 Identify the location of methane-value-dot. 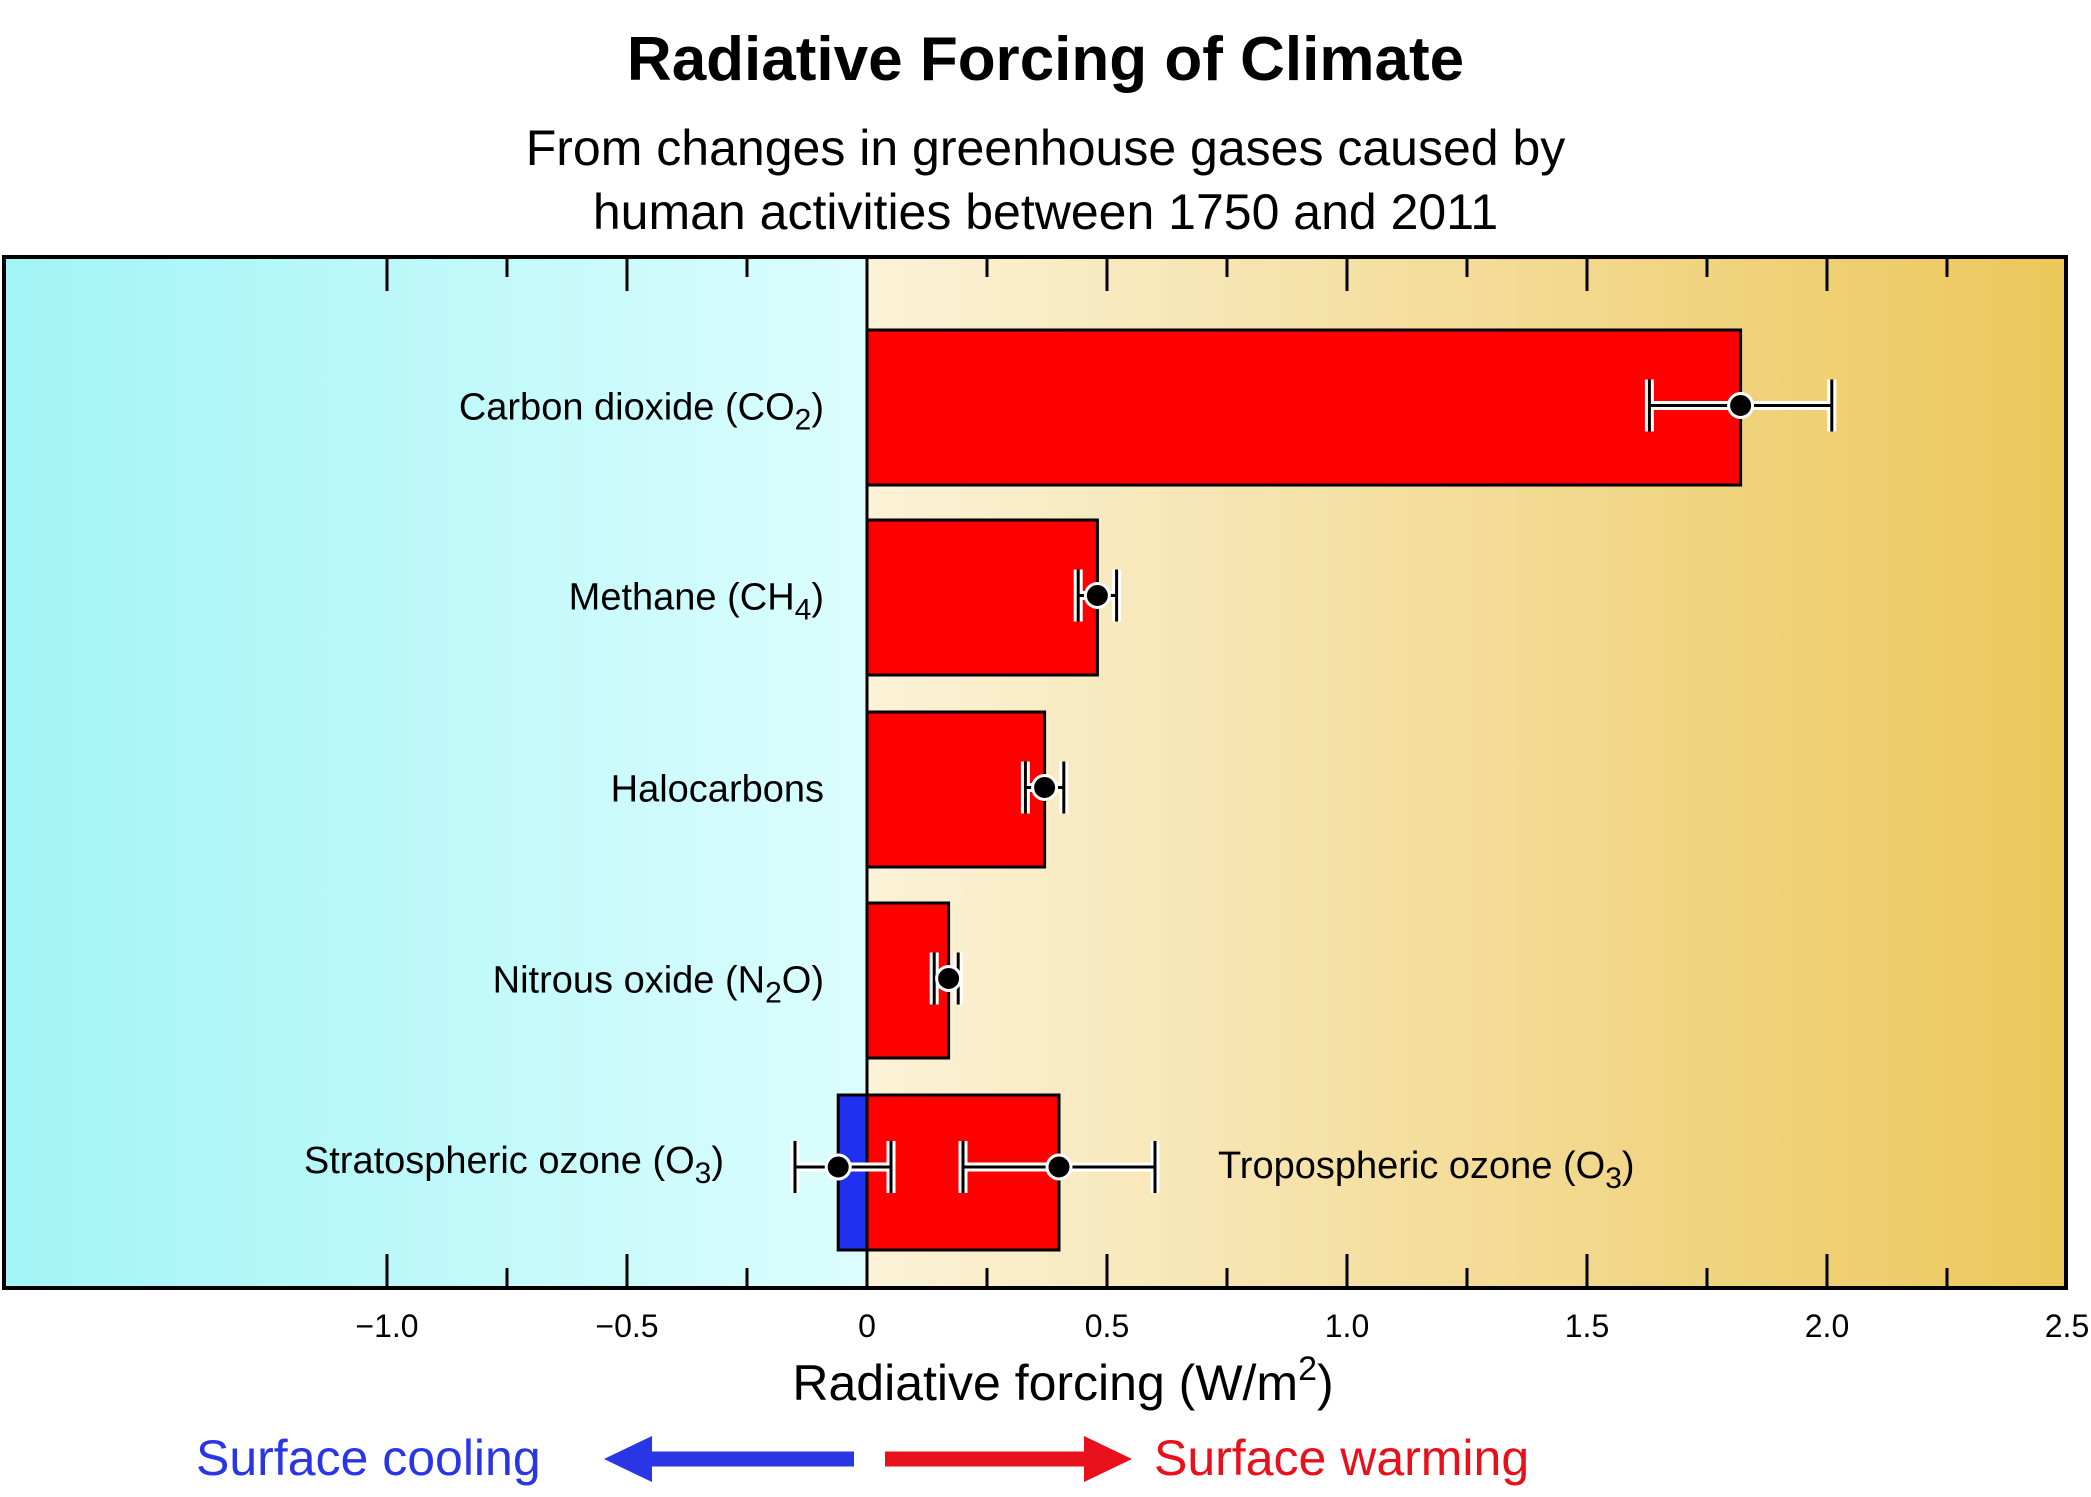
(1097, 595).